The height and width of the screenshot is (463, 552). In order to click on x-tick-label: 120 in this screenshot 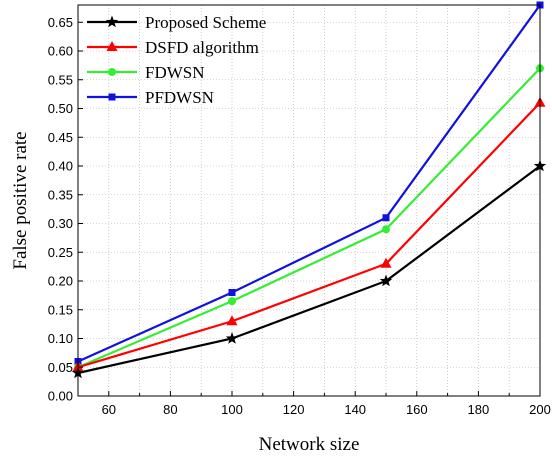, I will do `click(294, 409)`.